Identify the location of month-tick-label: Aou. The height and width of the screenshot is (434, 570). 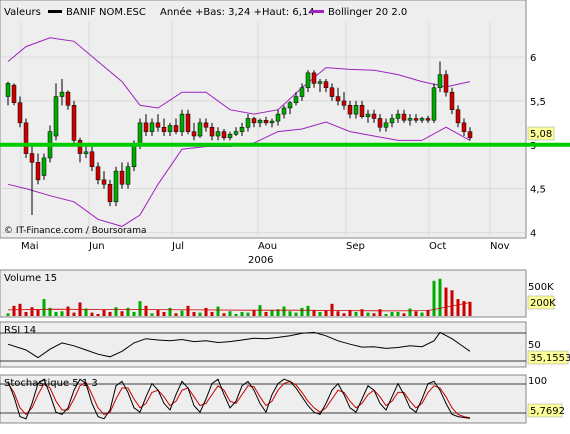
(267, 246).